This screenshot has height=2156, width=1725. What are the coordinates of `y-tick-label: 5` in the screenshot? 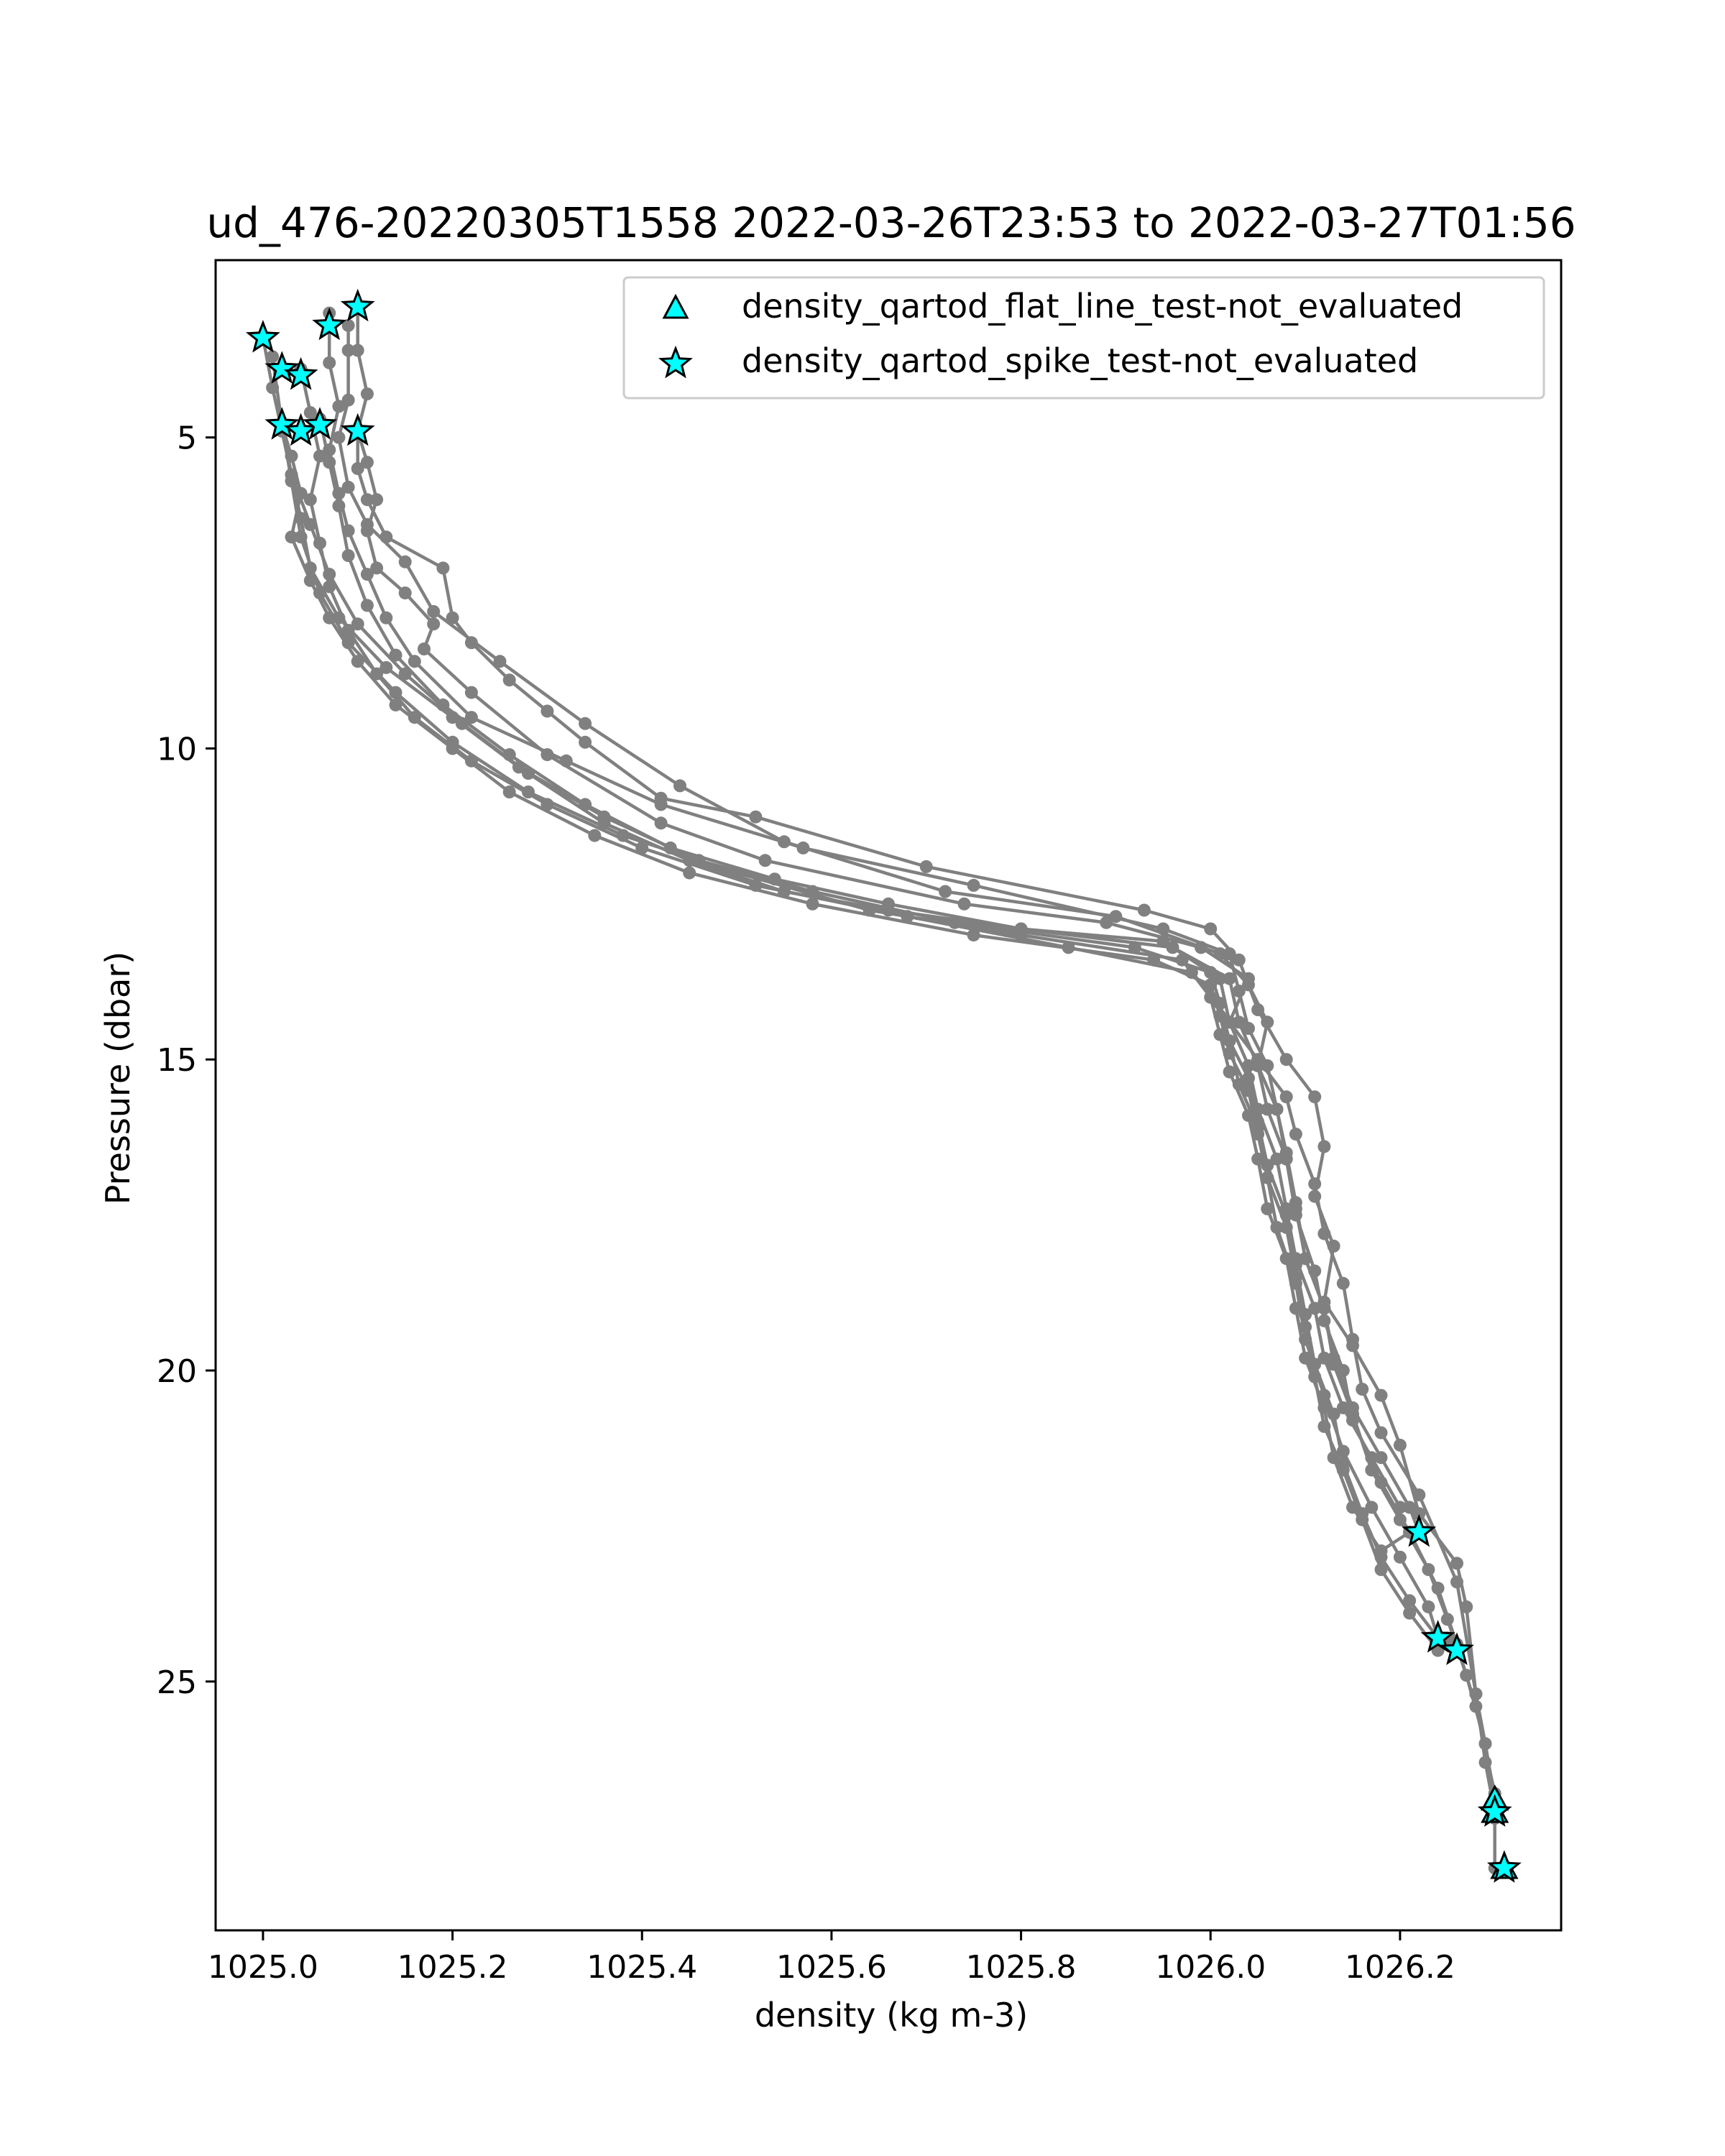 It's located at (187, 439).